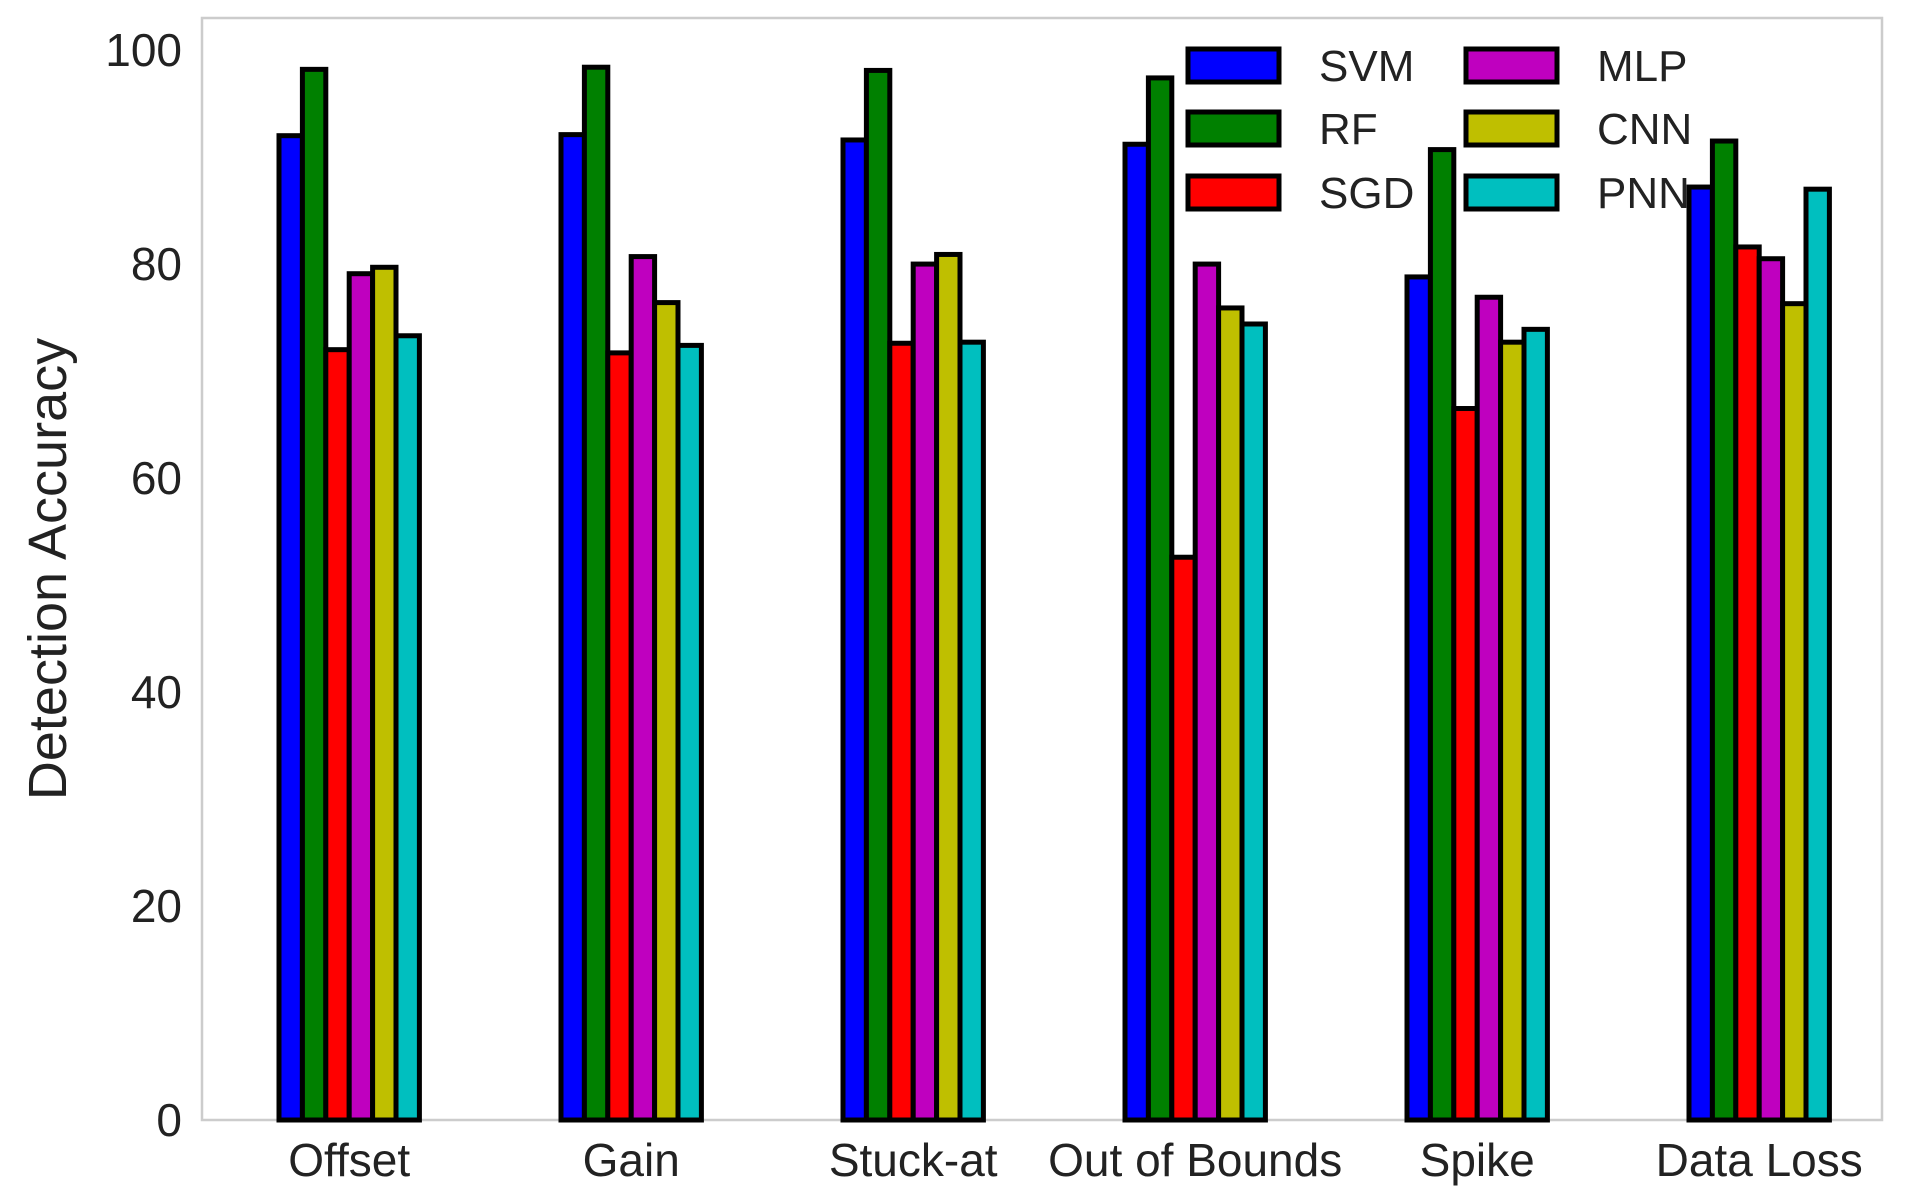  I want to click on legend-label-rf: RF, so click(1348, 129).